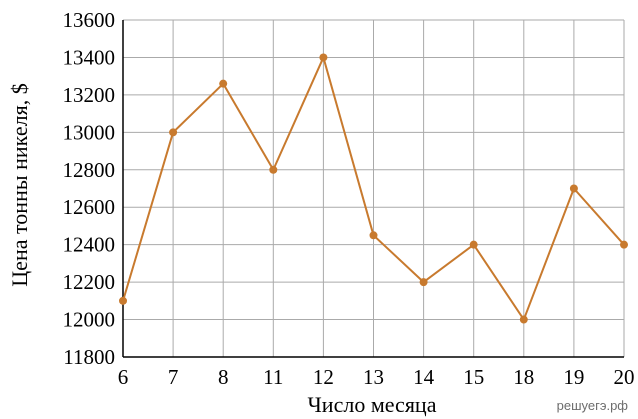 The height and width of the screenshot is (419, 638). I want to click on y-axis-title: Цена тонны никеля, $, so click(19, 184).